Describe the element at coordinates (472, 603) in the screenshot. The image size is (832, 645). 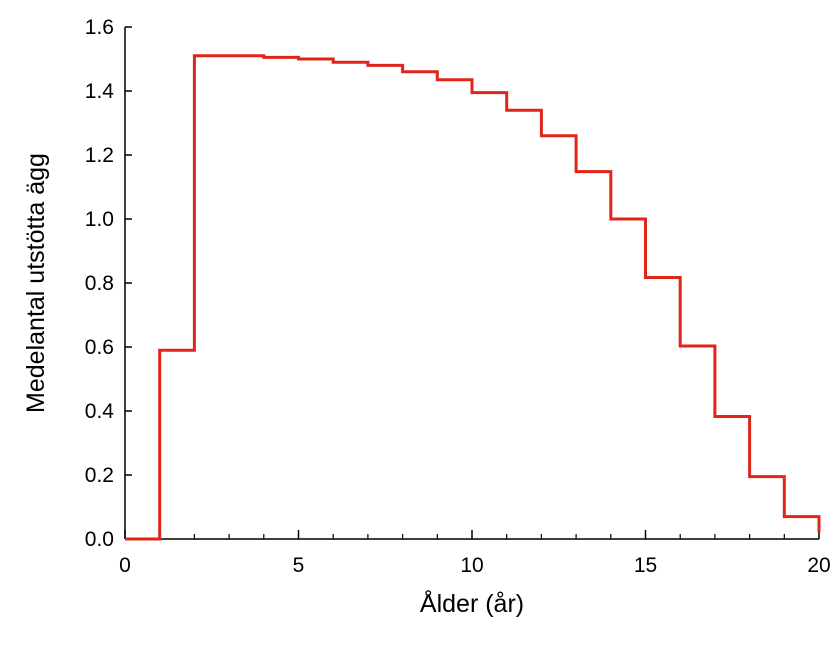
I see `x-axis-title: Ålder (år)` at that location.